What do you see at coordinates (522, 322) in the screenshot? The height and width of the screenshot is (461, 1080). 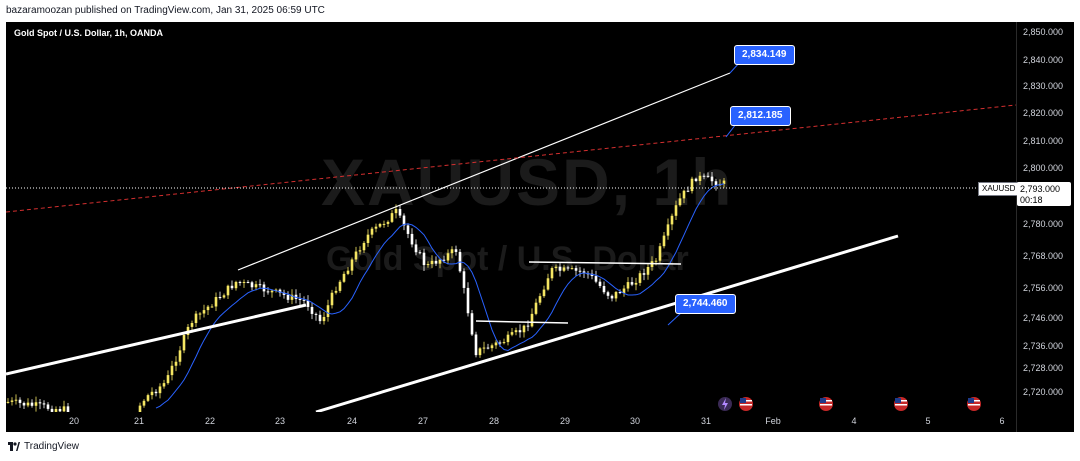 I see `support-level-line` at bounding box center [522, 322].